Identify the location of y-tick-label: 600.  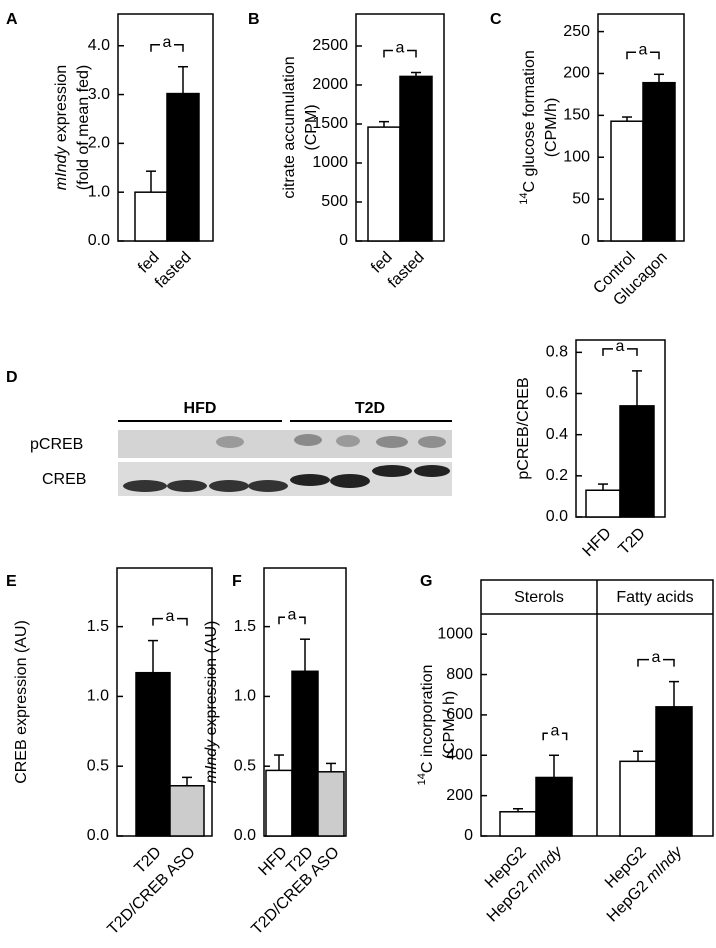
(459, 714).